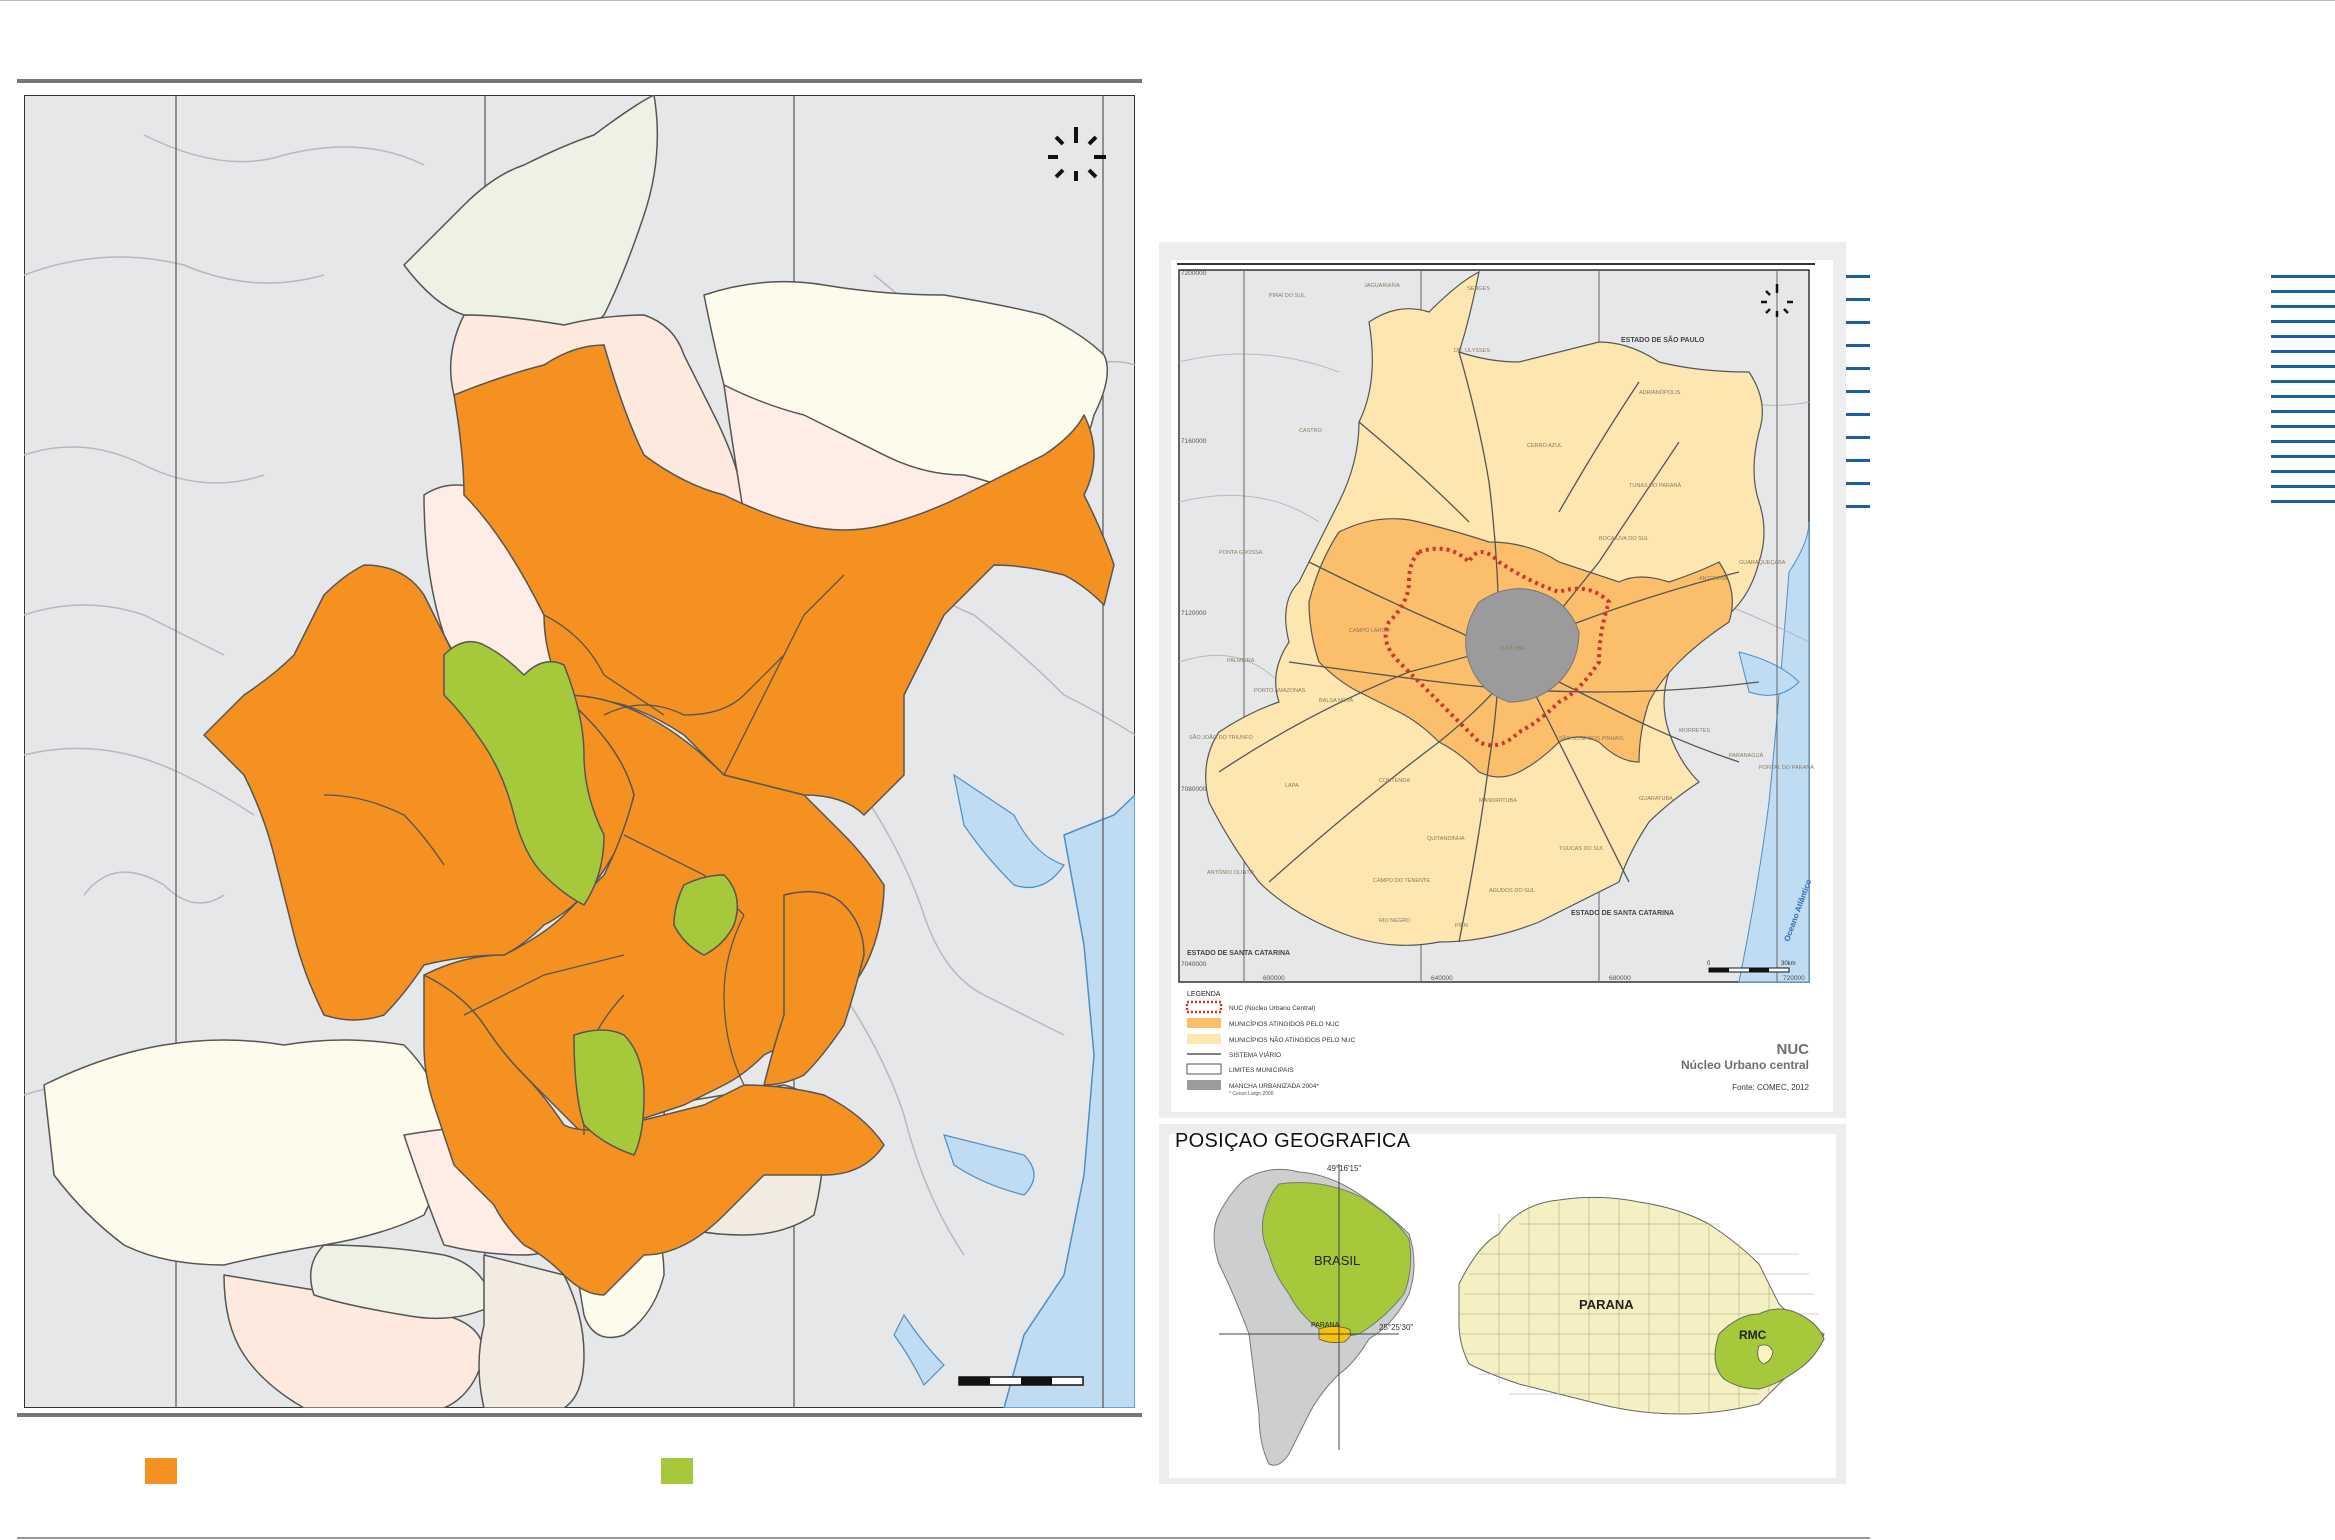  Describe the element at coordinates (1461, 925) in the screenshot. I see `mun-label-pien: PIÊN` at that location.